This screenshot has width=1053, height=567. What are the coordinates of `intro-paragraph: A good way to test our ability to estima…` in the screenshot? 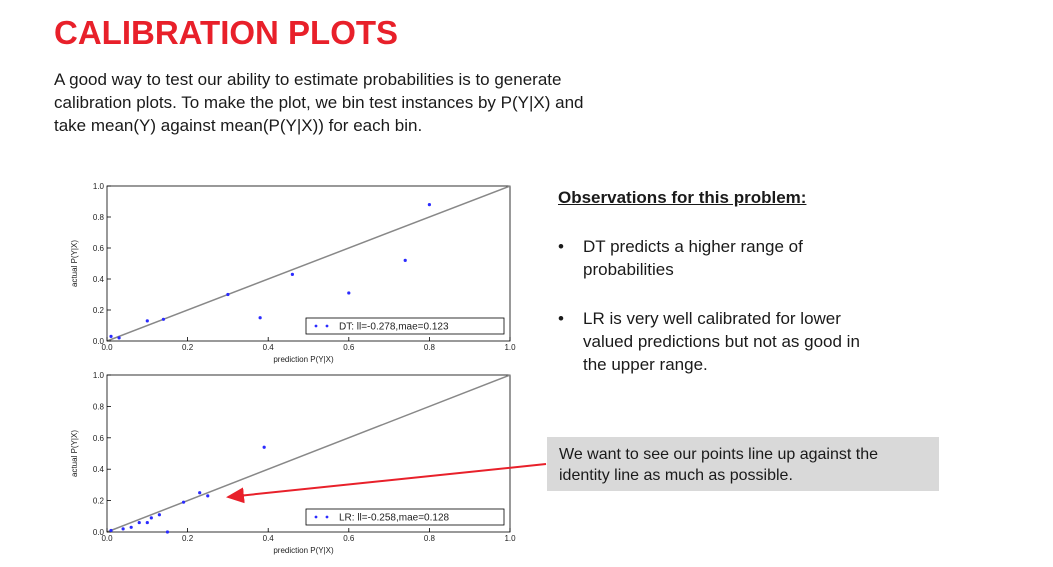 It's located at (374, 102).